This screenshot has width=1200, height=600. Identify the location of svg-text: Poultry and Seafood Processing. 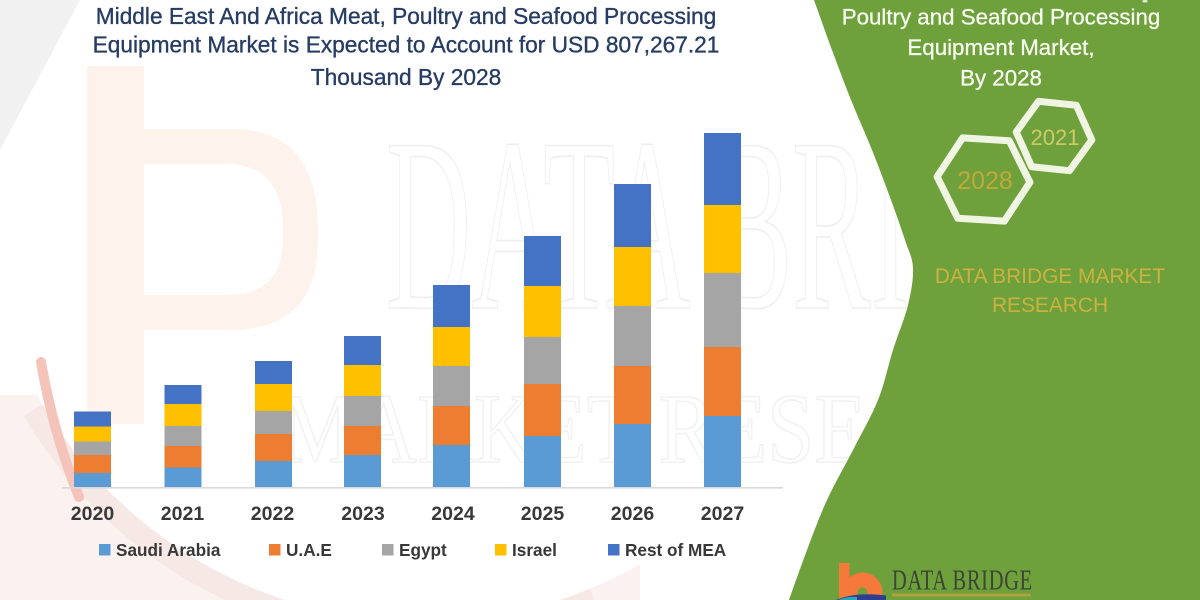
(1001, 17).